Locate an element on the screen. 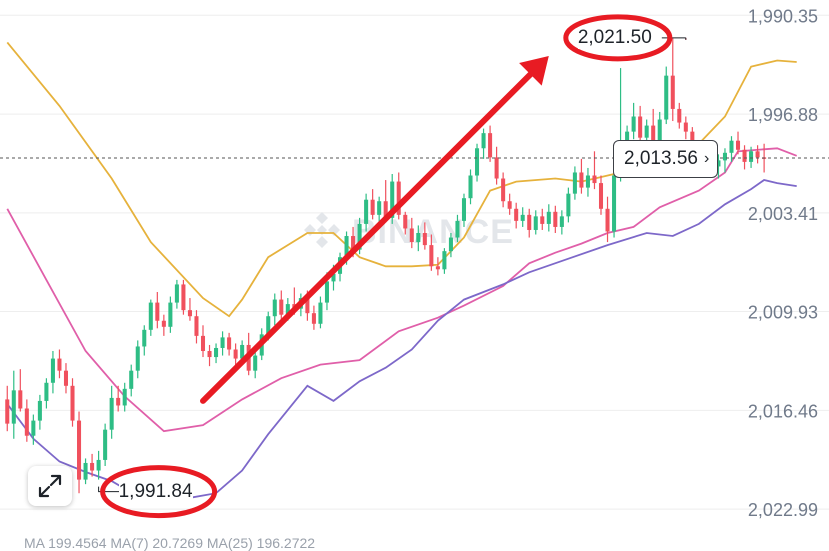 Image resolution: width=829 pixels, height=551 pixels. high-circle is located at coordinates (618, 38).